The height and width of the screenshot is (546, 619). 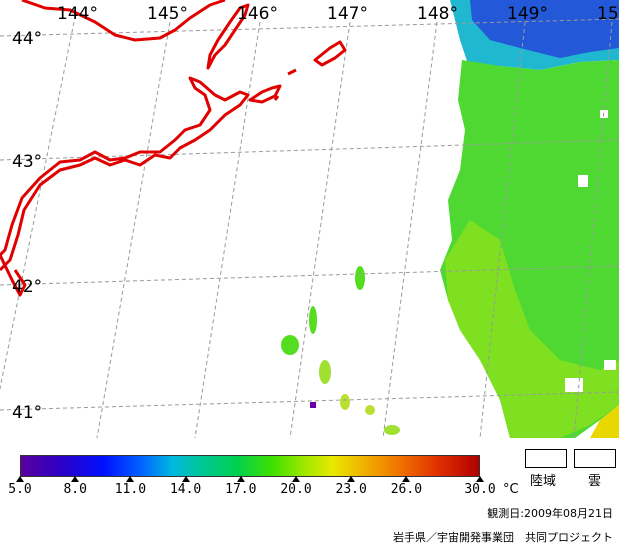 I want to click on colorbar-gradient, so click(x=250, y=466).